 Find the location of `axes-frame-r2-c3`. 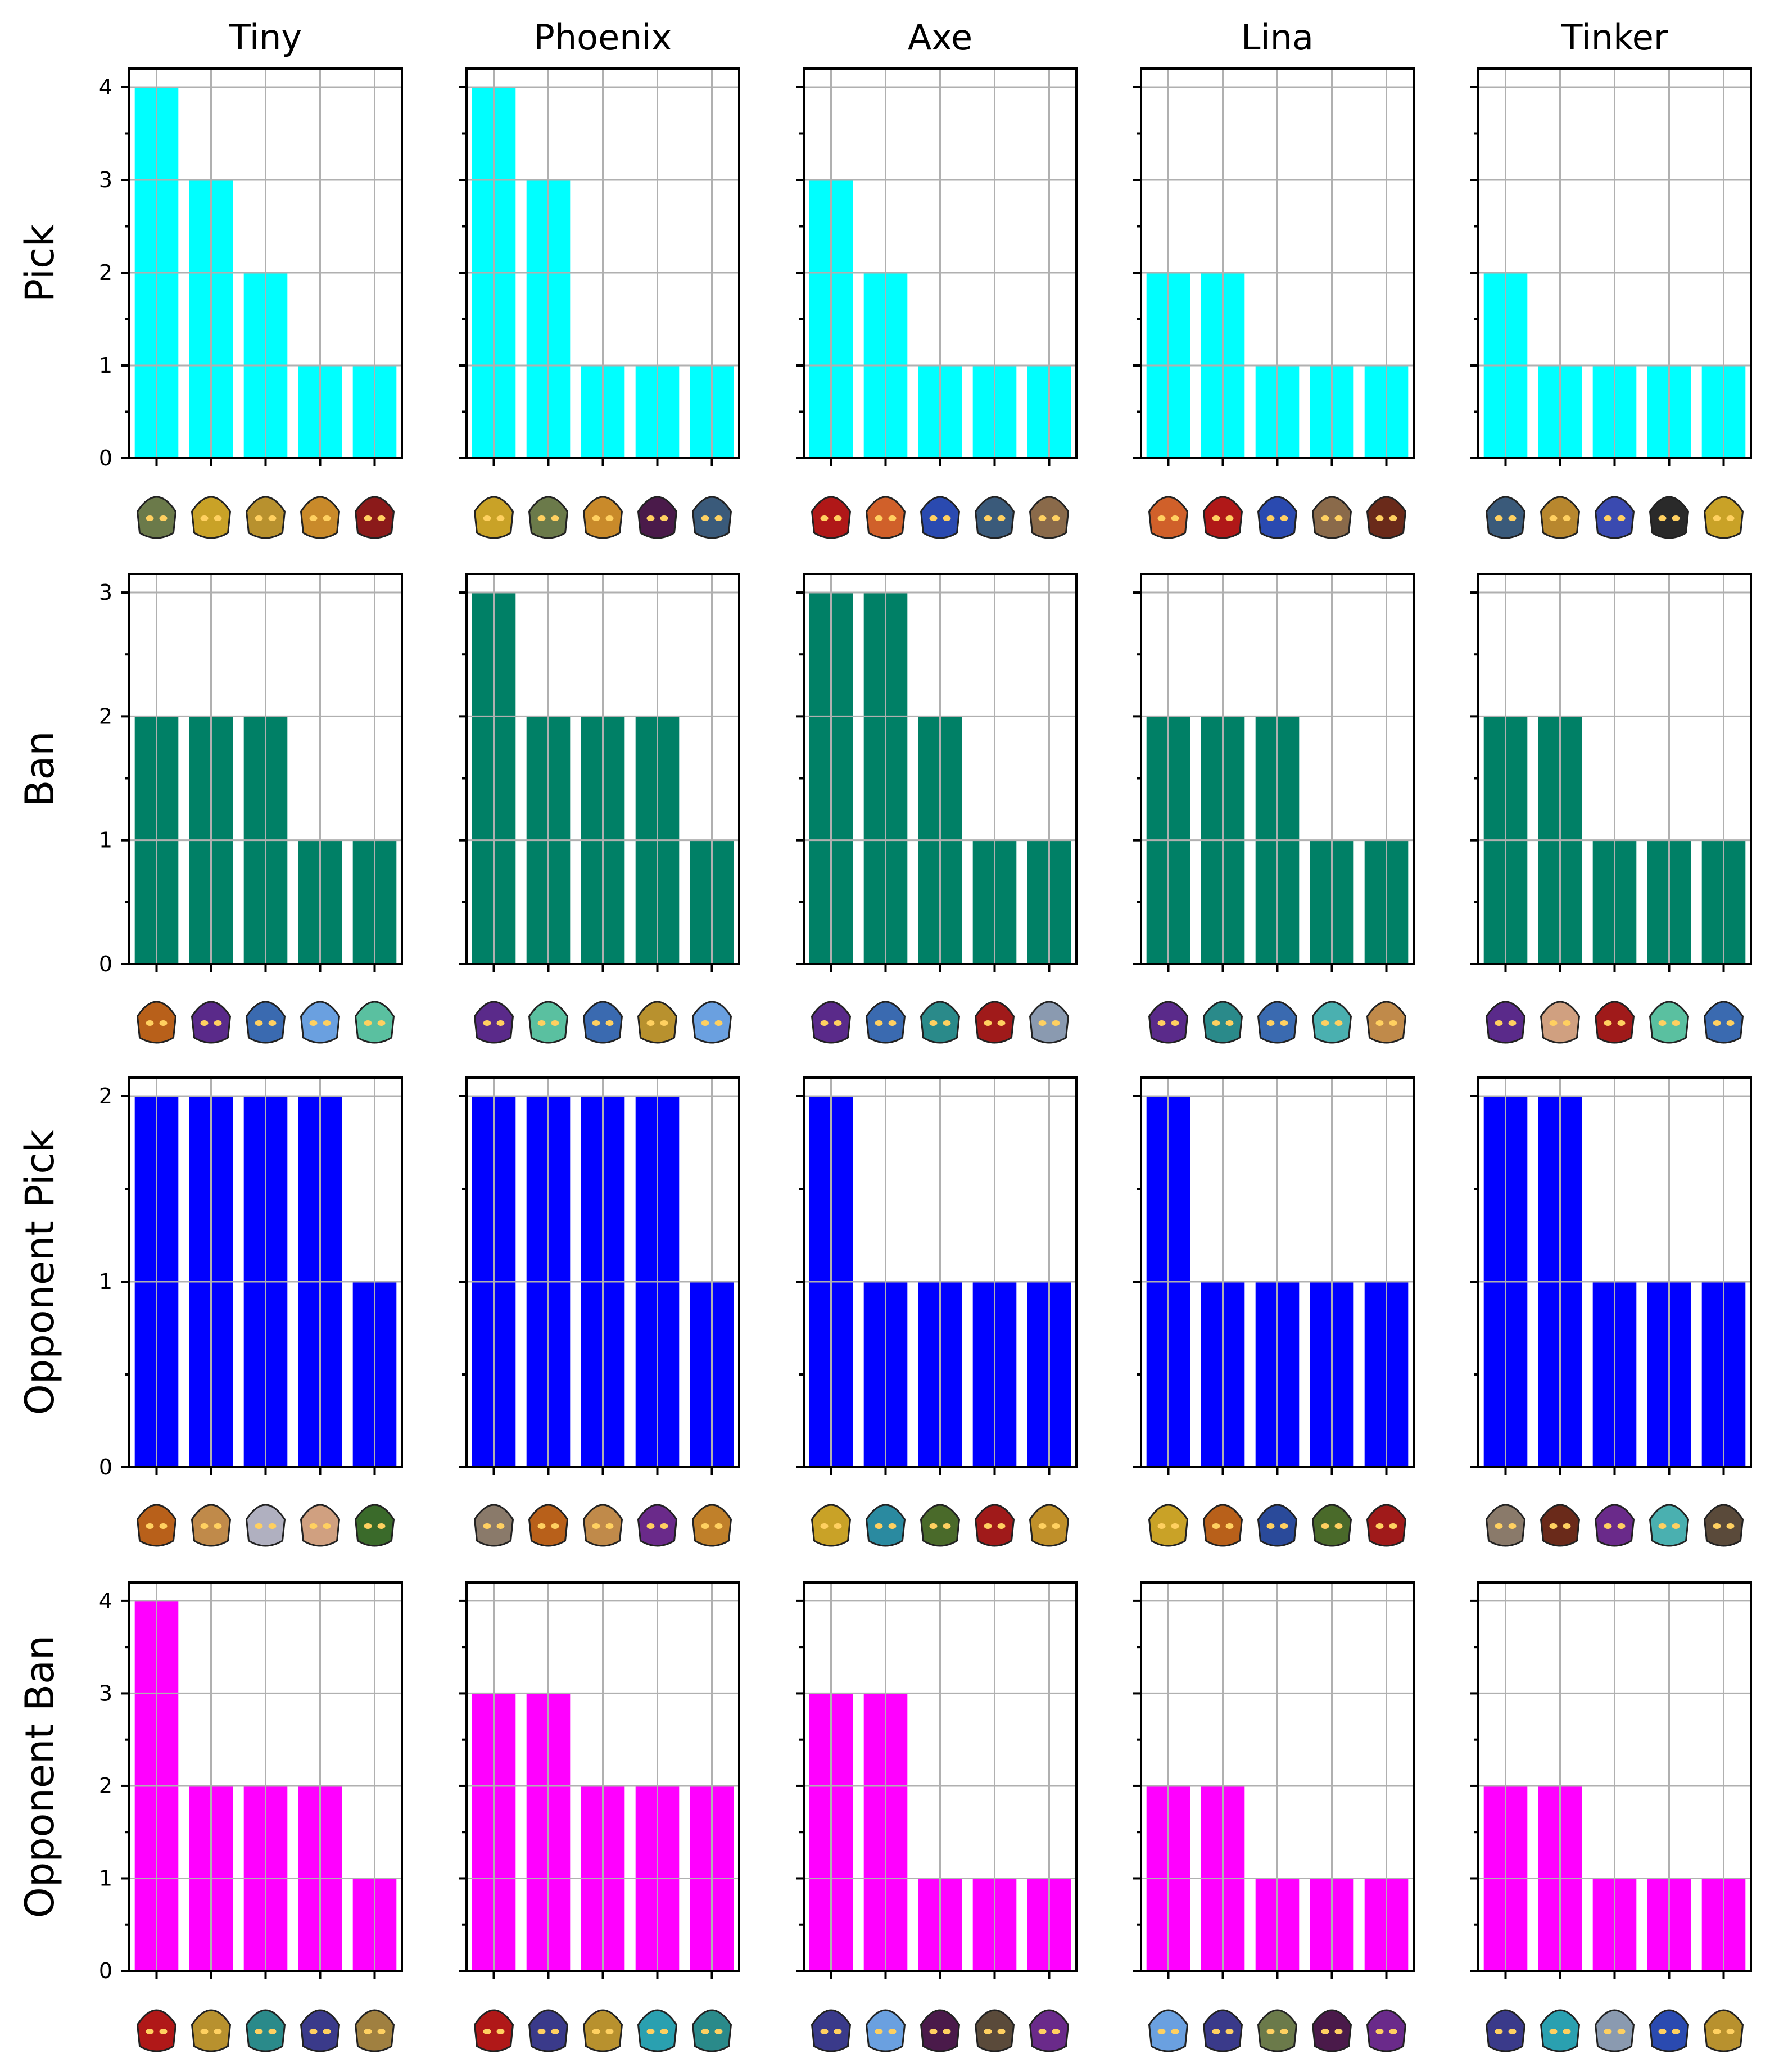

axes-frame-r2-c3 is located at coordinates (1277, 1272).